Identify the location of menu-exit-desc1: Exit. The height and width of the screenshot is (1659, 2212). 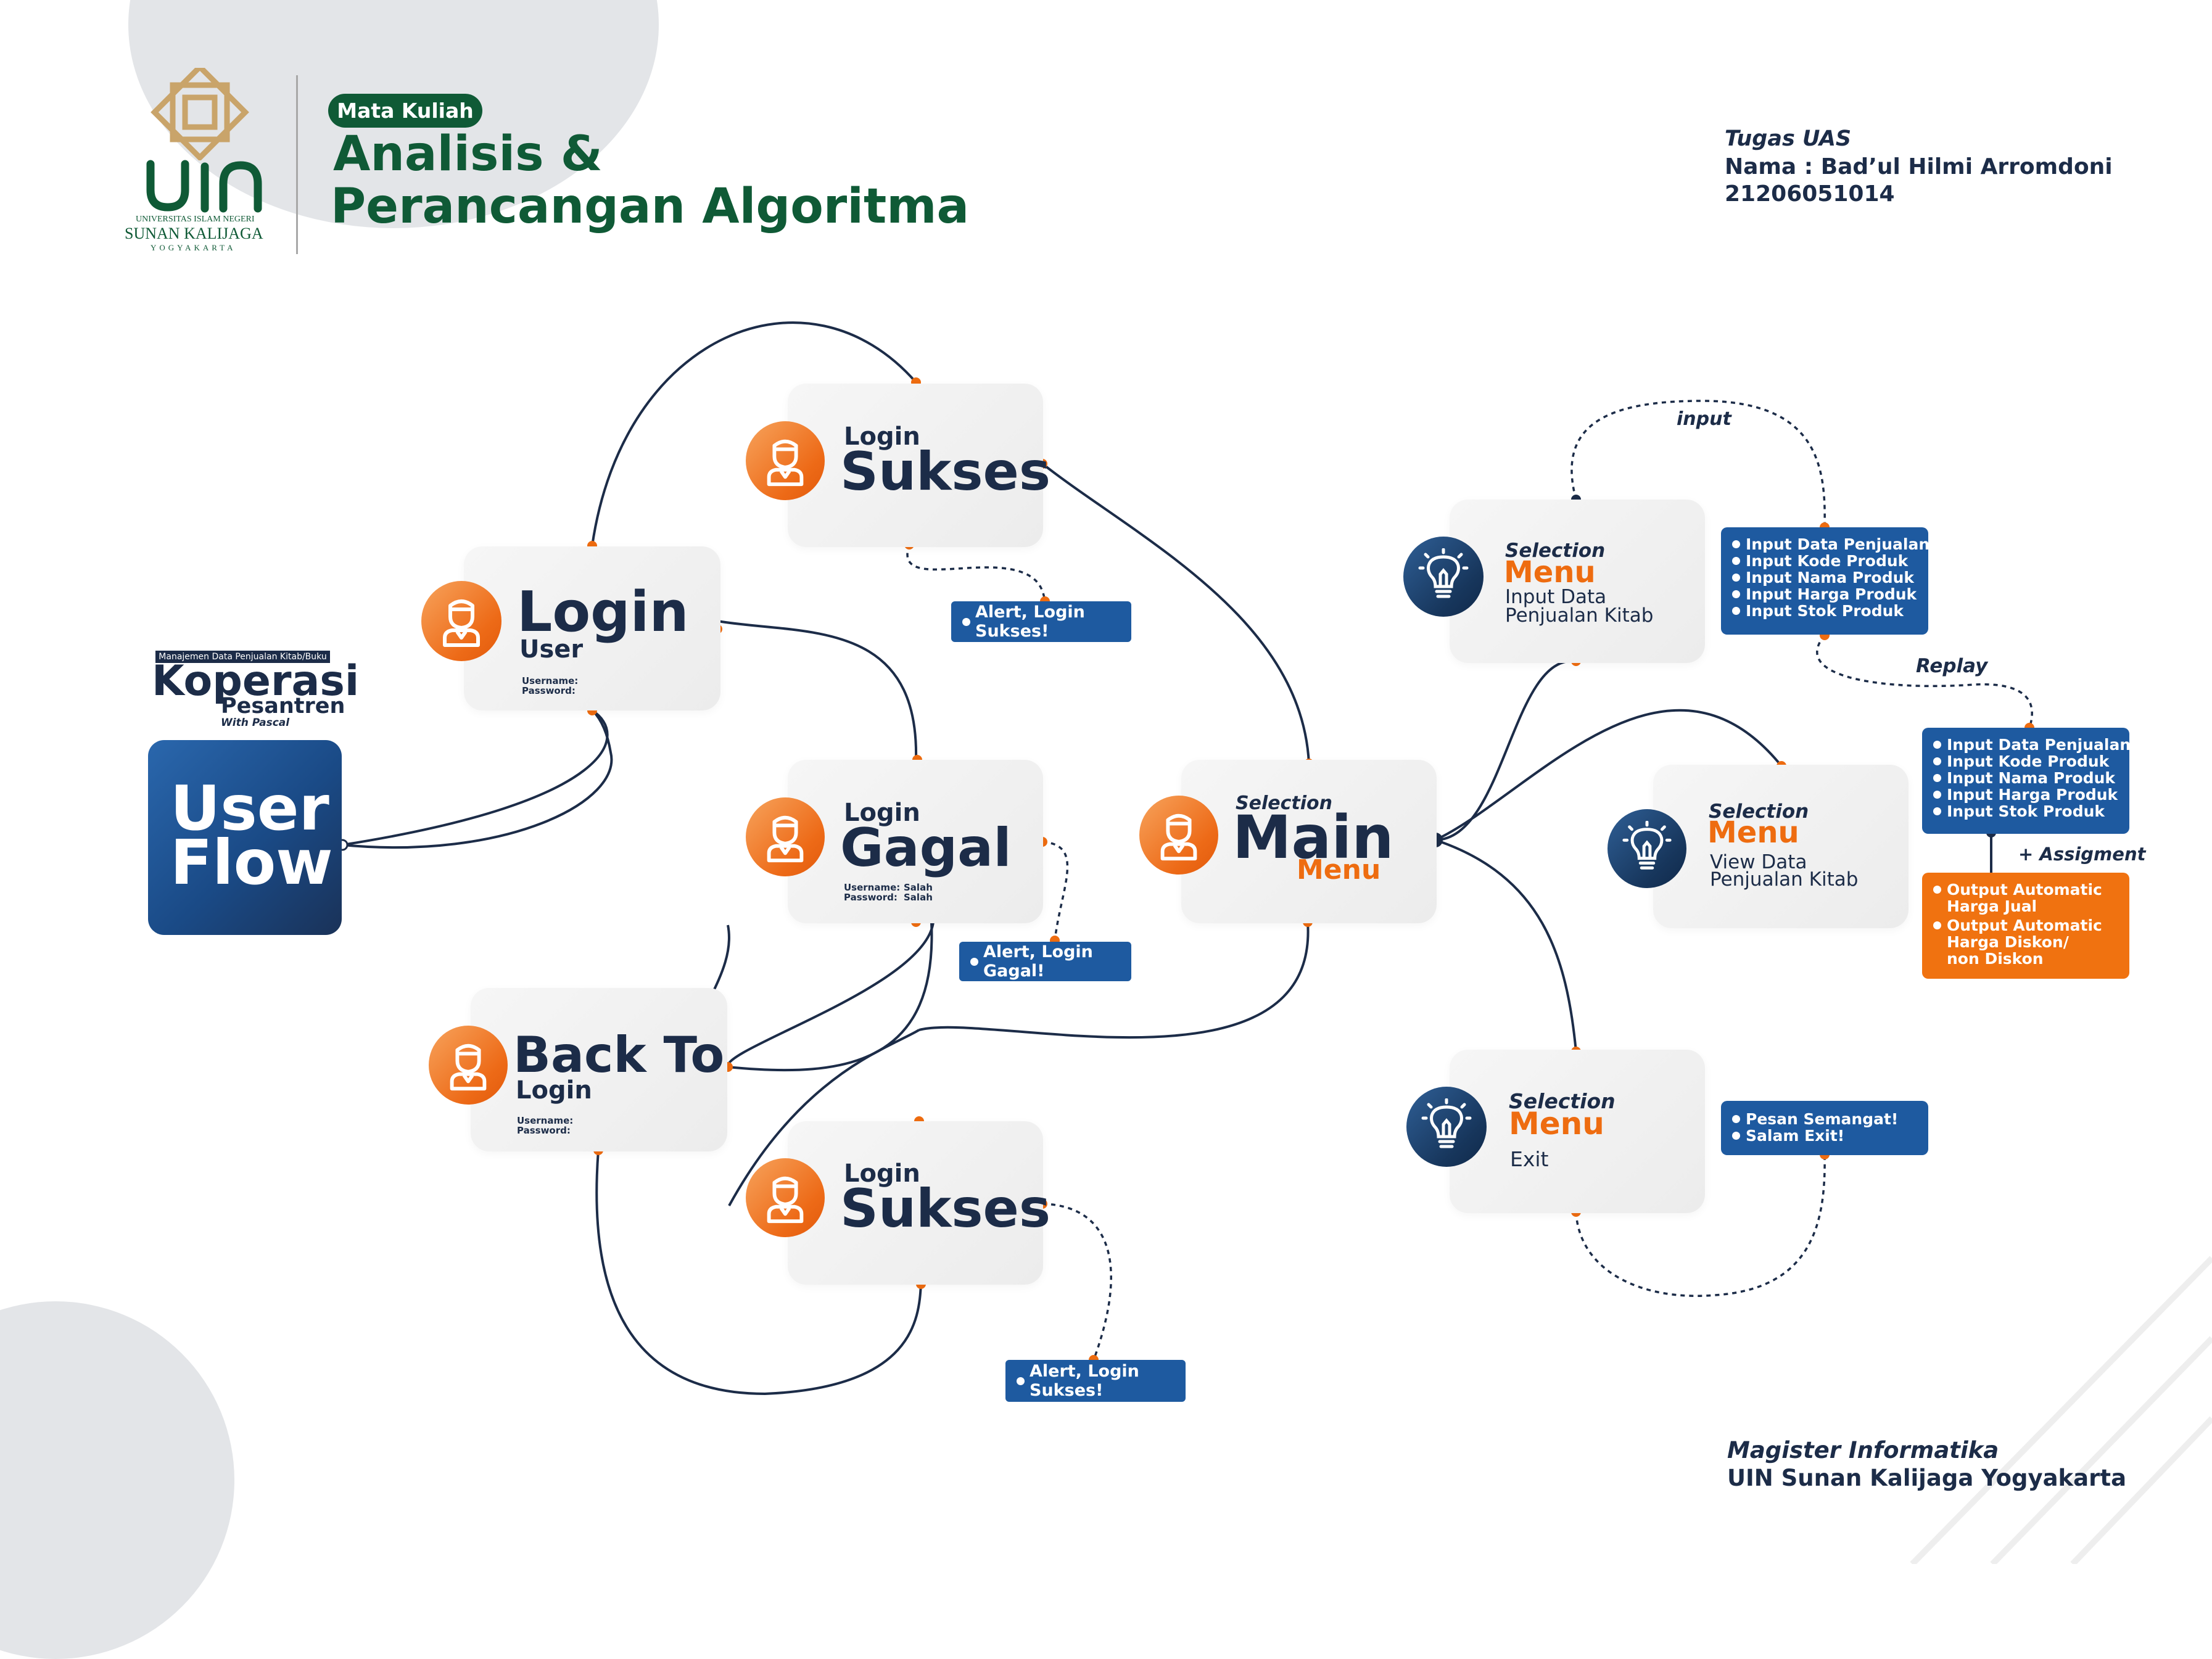
(1530, 1159).